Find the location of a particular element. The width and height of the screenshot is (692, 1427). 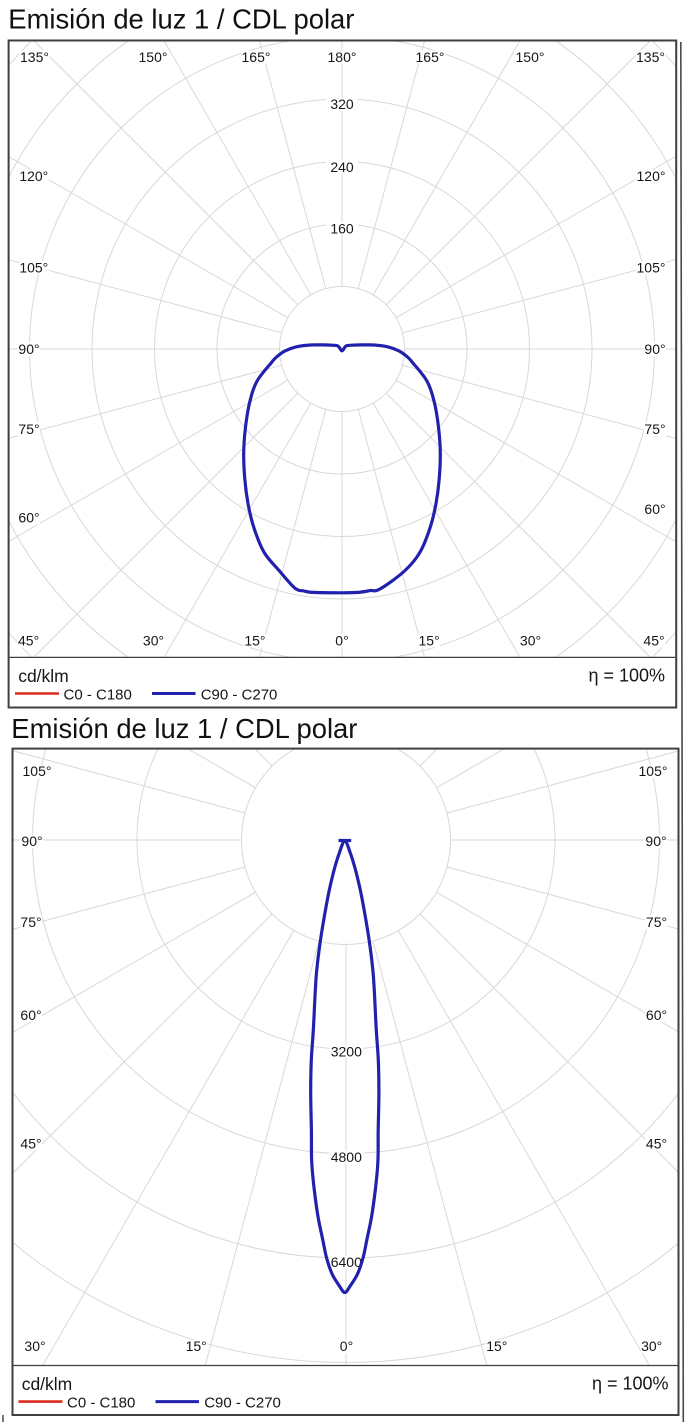

svg-text: 320 is located at coordinates (342, 104).